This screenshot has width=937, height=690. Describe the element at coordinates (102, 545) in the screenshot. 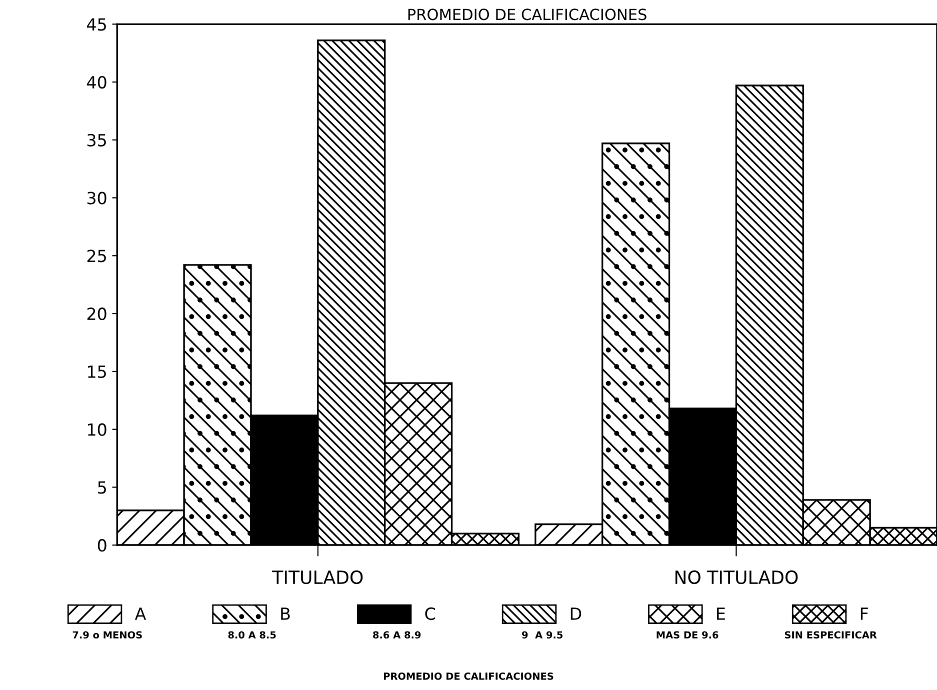

I see `y-tick-label: 0` at that location.